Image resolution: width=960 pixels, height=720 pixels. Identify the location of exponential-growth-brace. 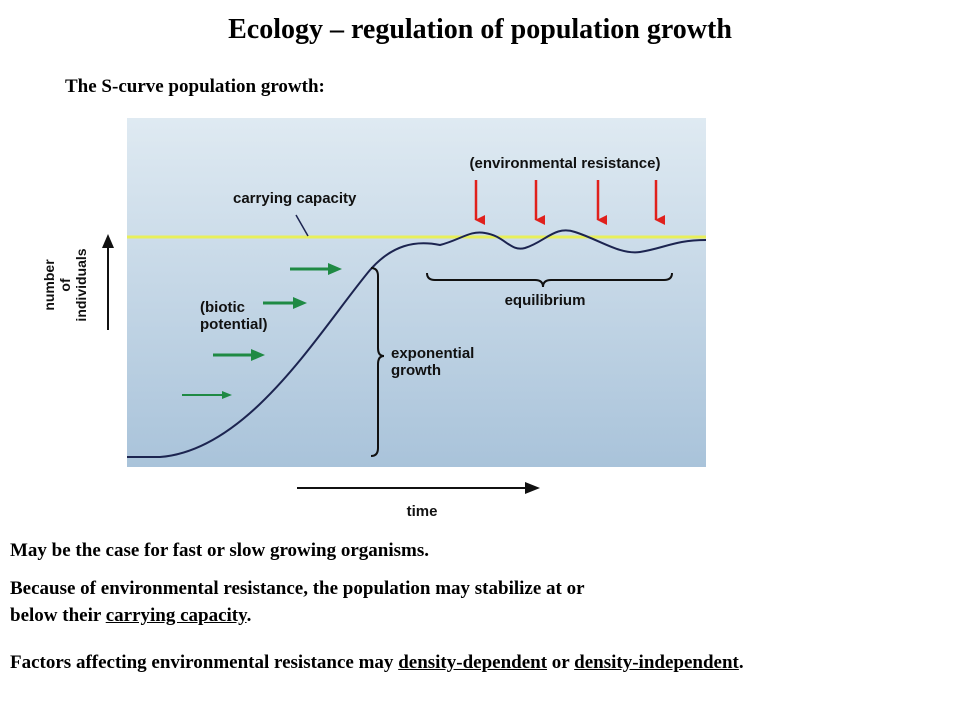
(377, 362).